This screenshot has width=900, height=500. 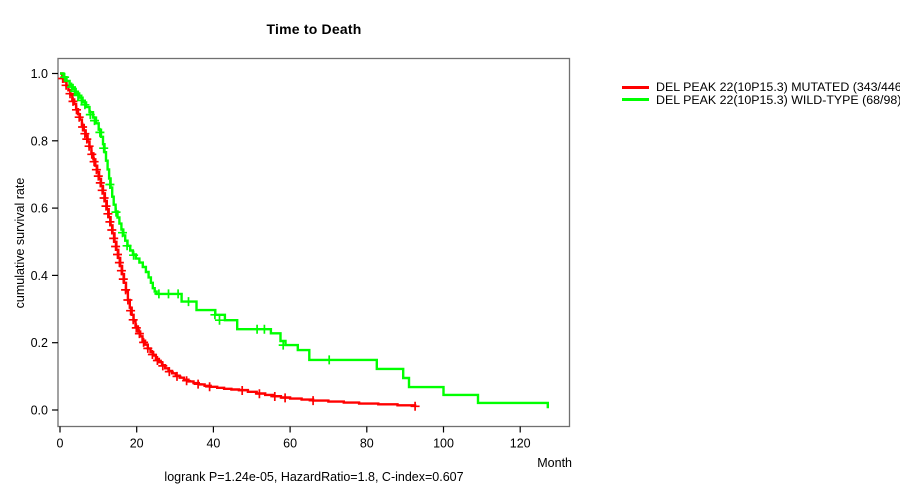 I want to click on x-tick-label: 20, so click(x=137, y=444).